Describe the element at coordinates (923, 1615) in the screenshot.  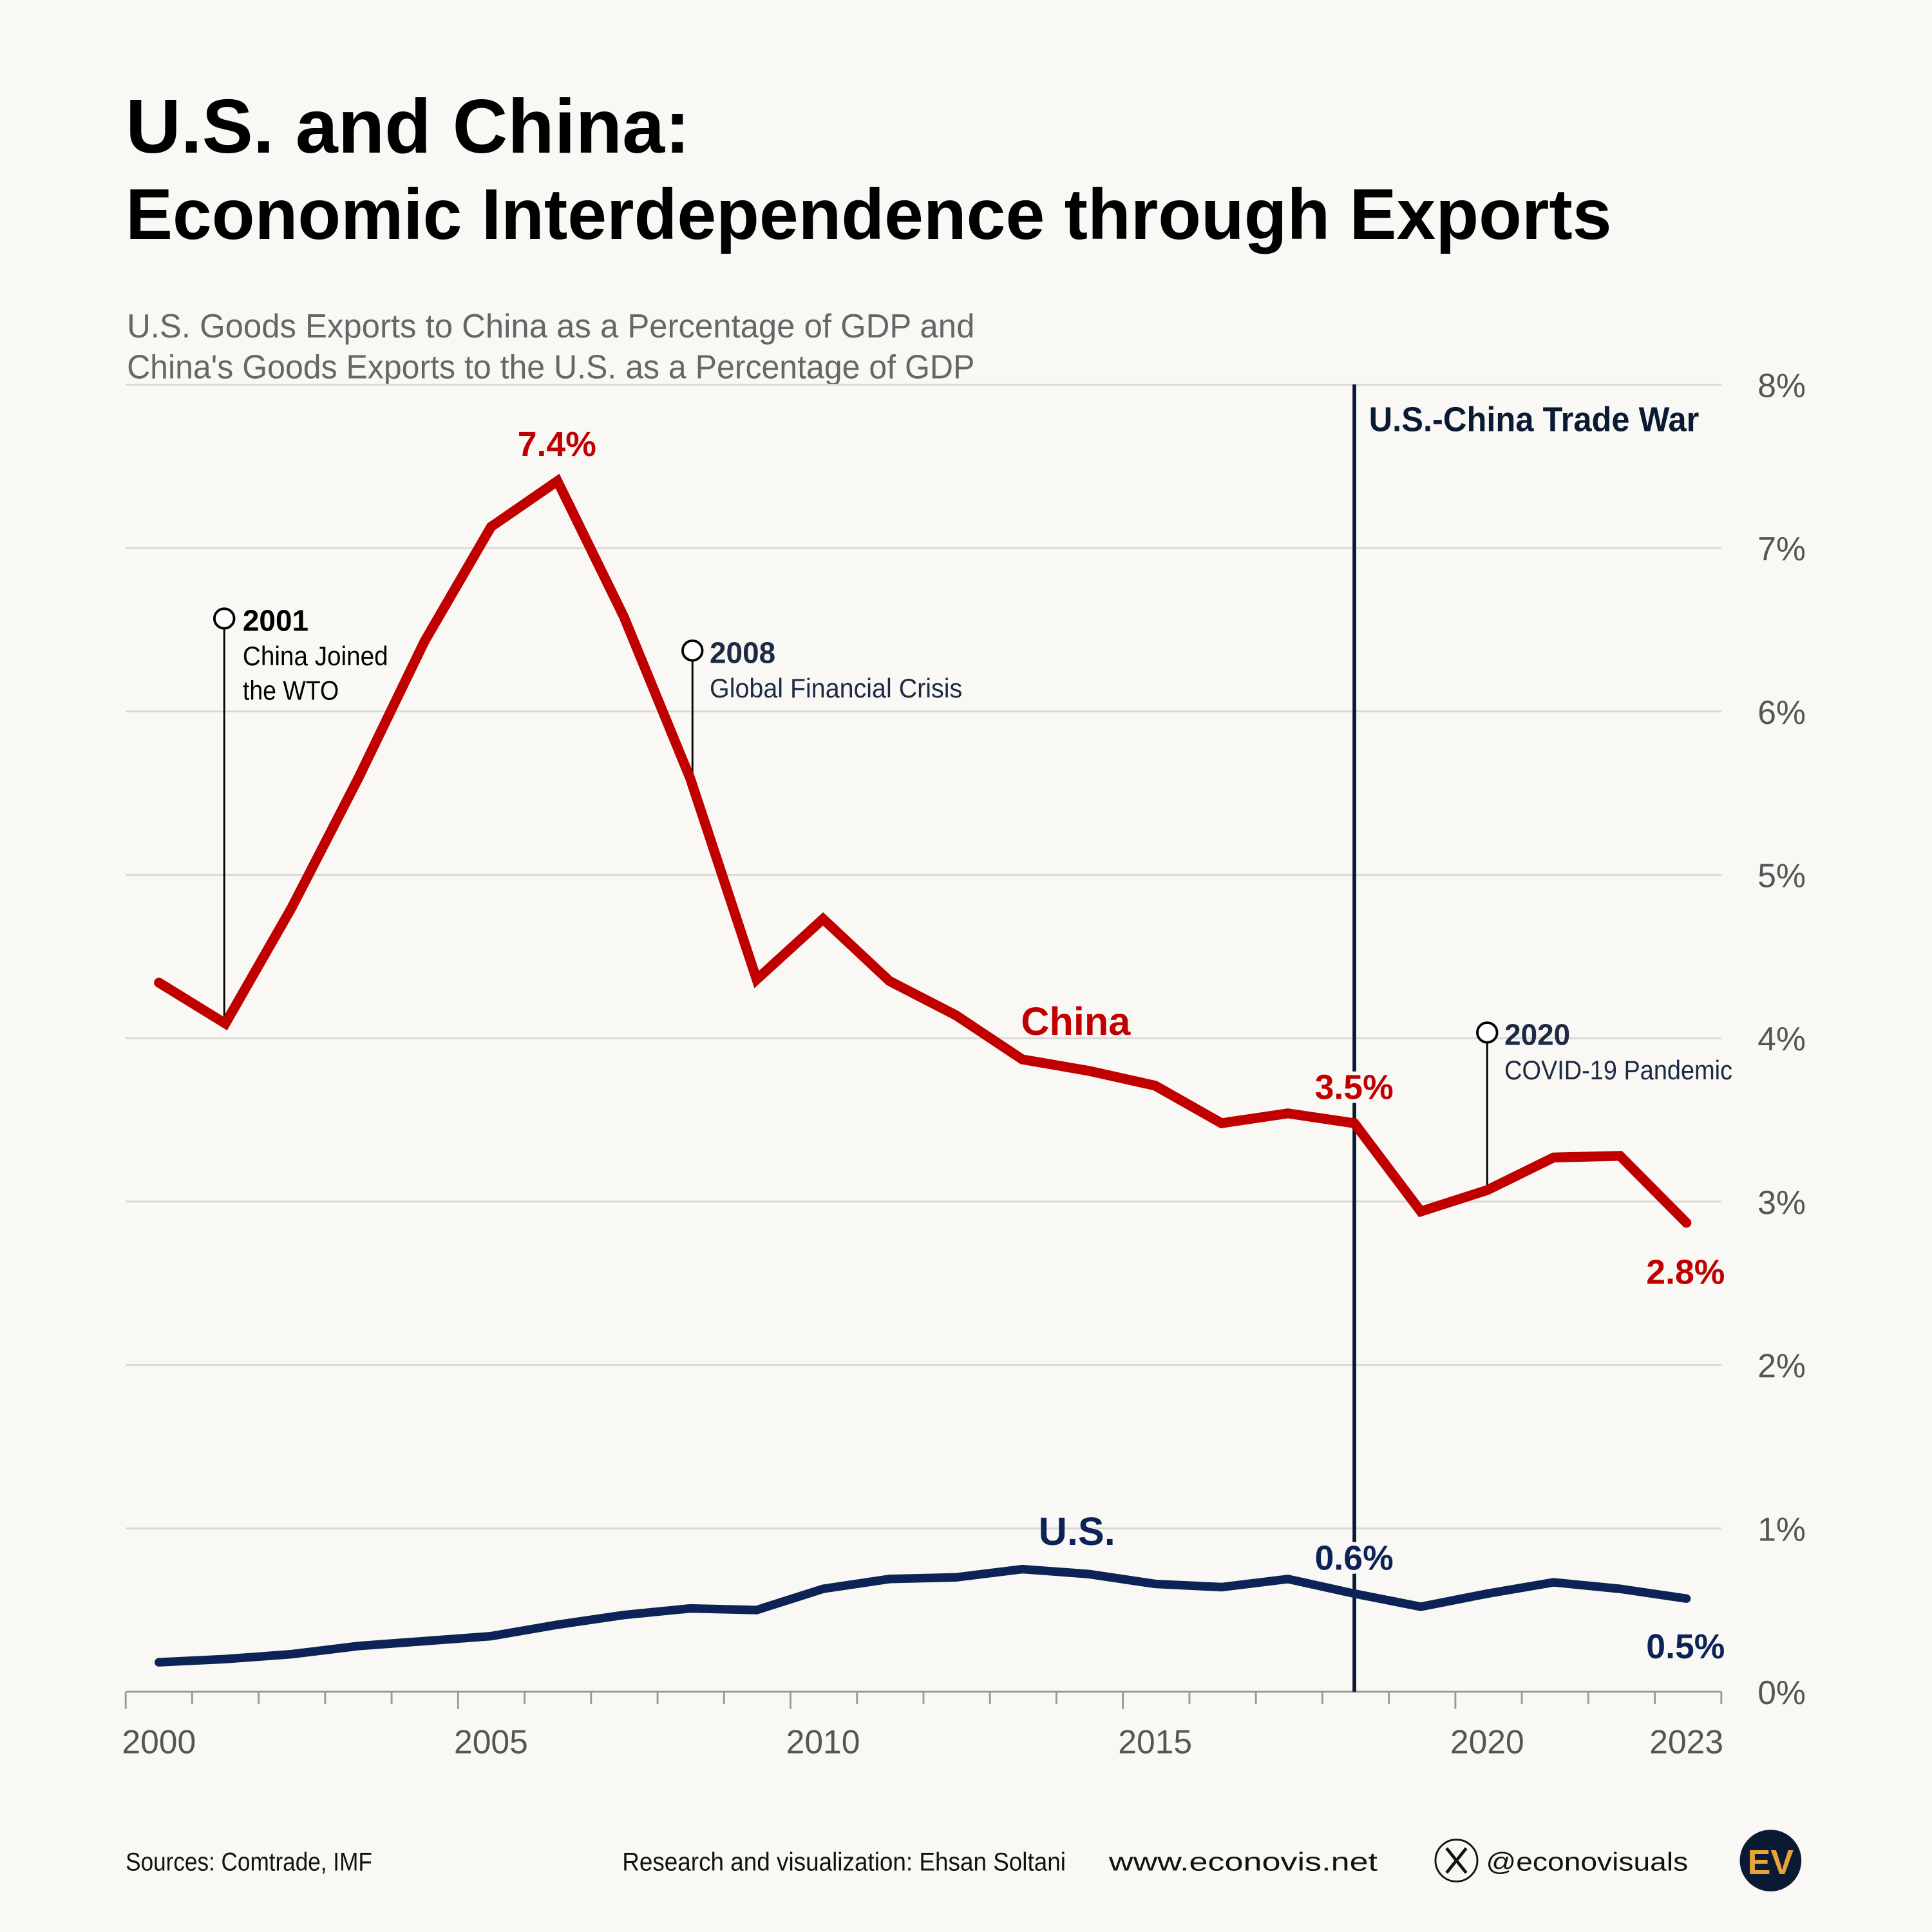
I see `series-line-us` at that location.